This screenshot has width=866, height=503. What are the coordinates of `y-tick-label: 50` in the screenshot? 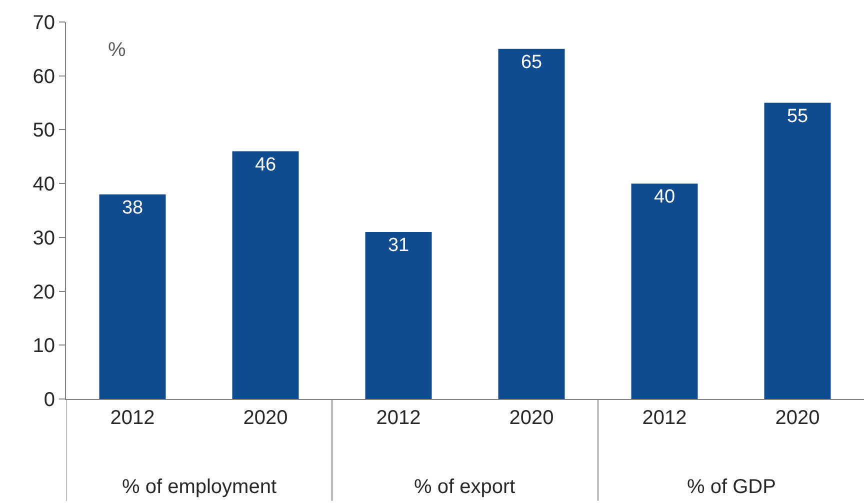 It's located at (43, 131).